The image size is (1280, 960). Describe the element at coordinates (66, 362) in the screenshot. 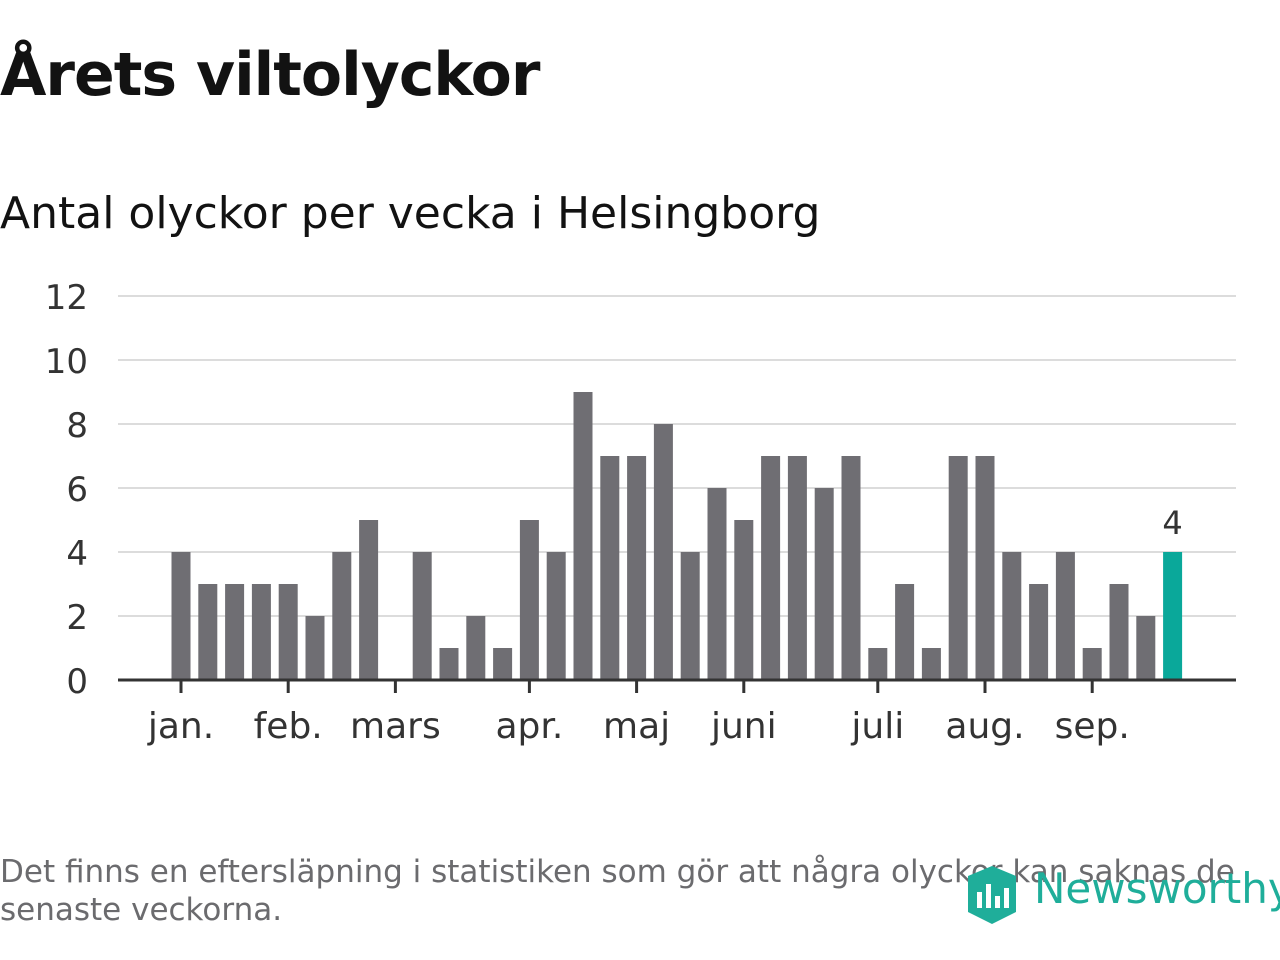

I see `y-tick-label: 10` at that location.